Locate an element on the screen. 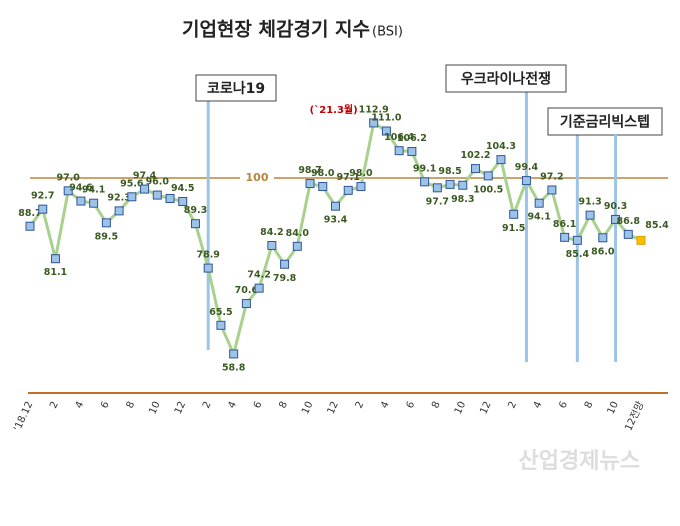 The image size is (680, 526). x-tick-label: 12전망 is located at coordinates (634, 415).